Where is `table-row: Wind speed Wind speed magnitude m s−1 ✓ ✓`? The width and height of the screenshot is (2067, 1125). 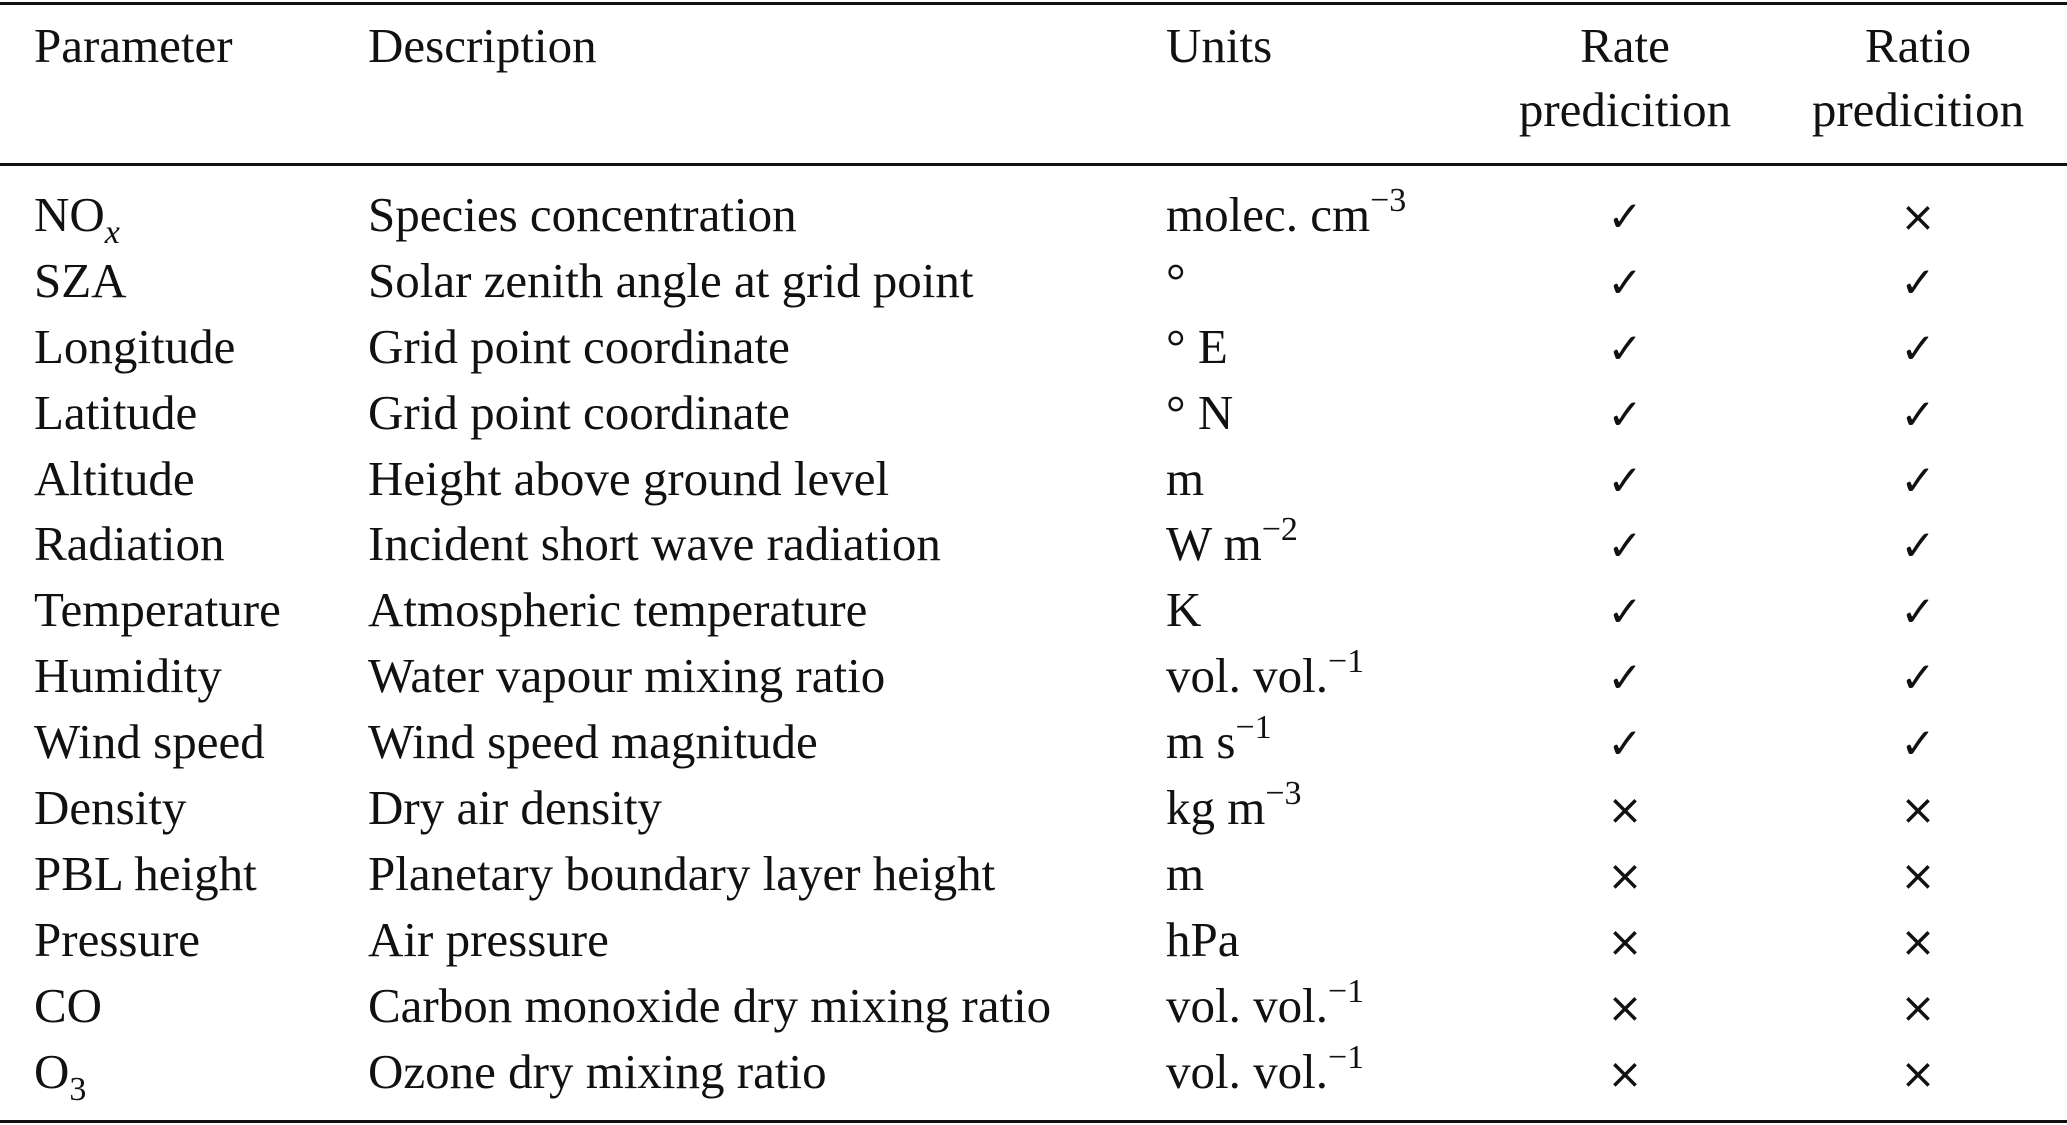
table-row: Wind speed Wind speed magnitude m s−1 ✓ ✓ is located at coordinates (1033, 742).